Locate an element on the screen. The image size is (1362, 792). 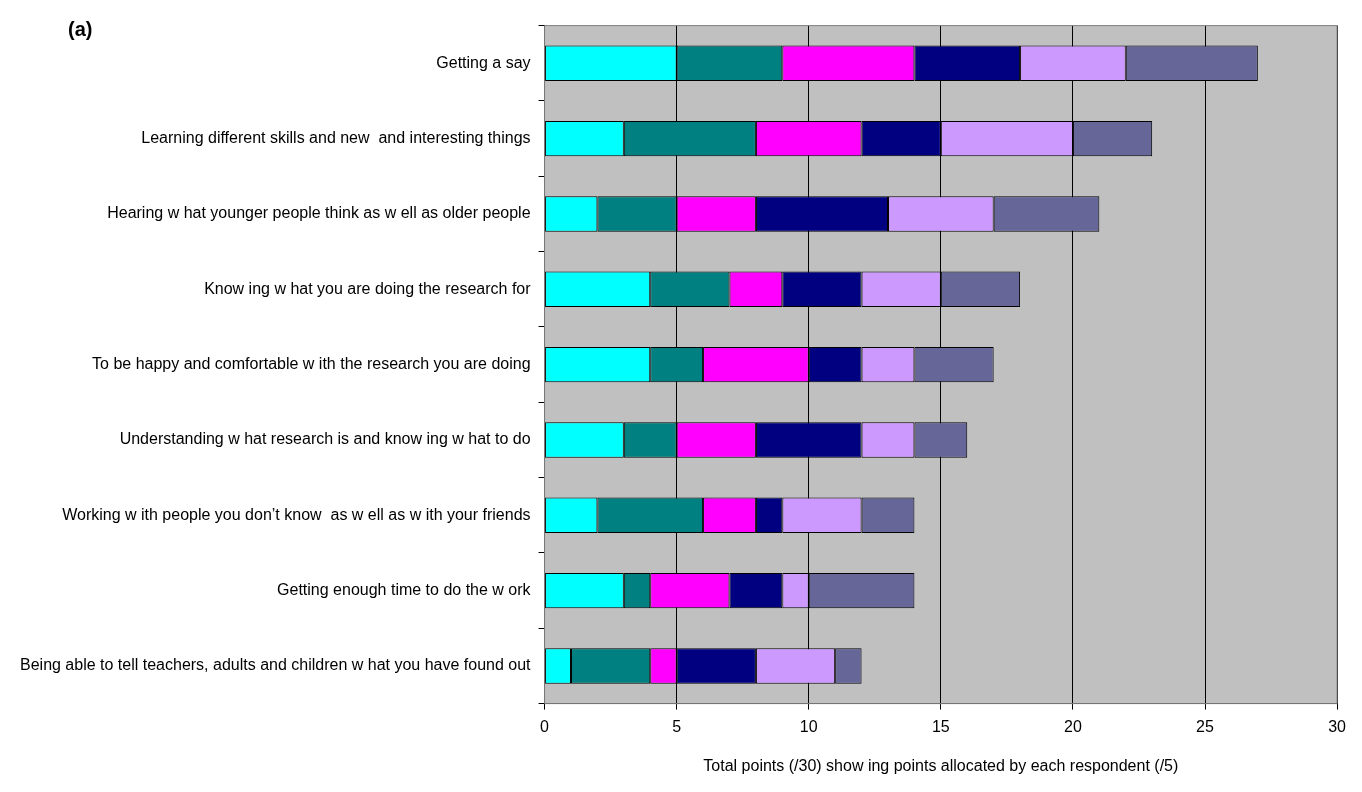
y-tick-label: Getting a say is located at coordinates (483, 62).